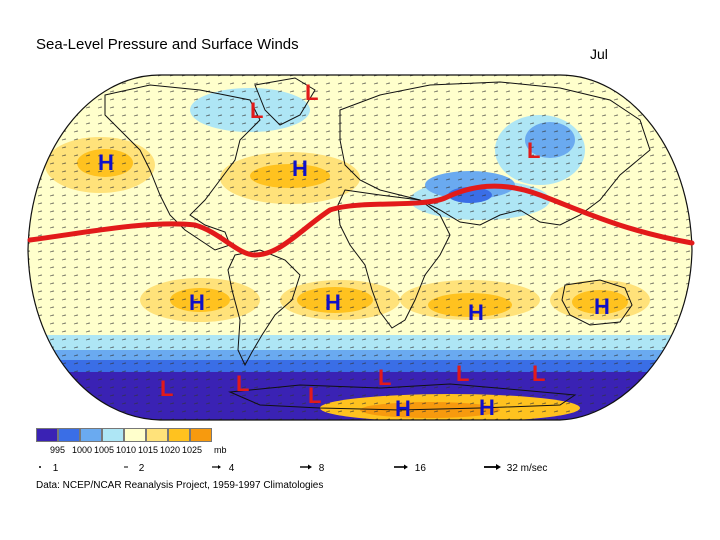  I want to click on wind-legend-item: 16, so click(409, 468).